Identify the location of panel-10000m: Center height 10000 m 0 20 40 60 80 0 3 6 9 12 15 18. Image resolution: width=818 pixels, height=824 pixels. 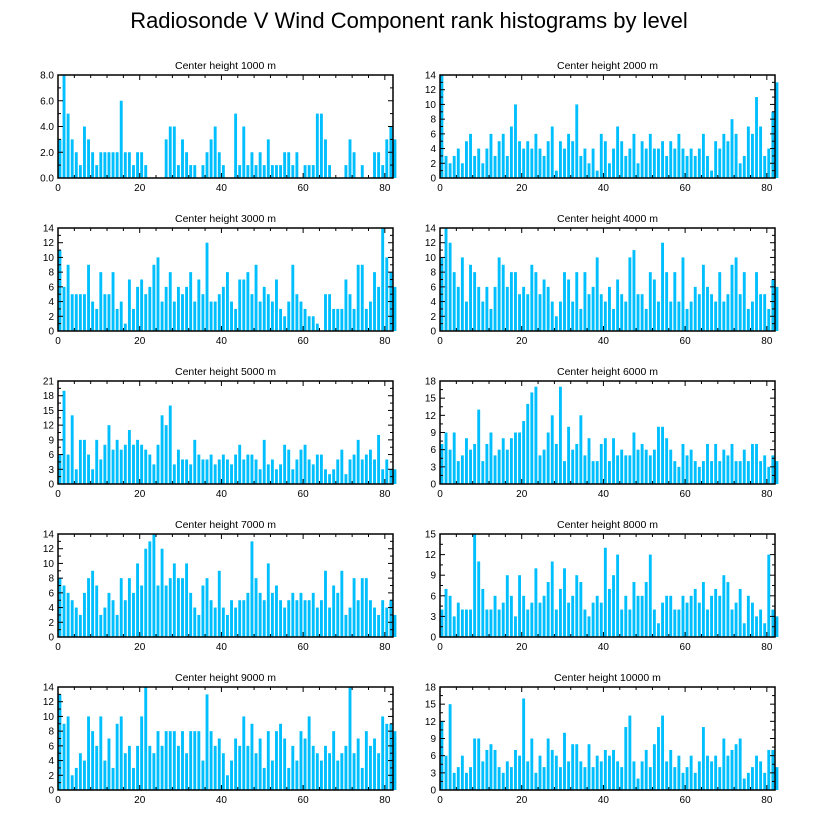
(593, 743).